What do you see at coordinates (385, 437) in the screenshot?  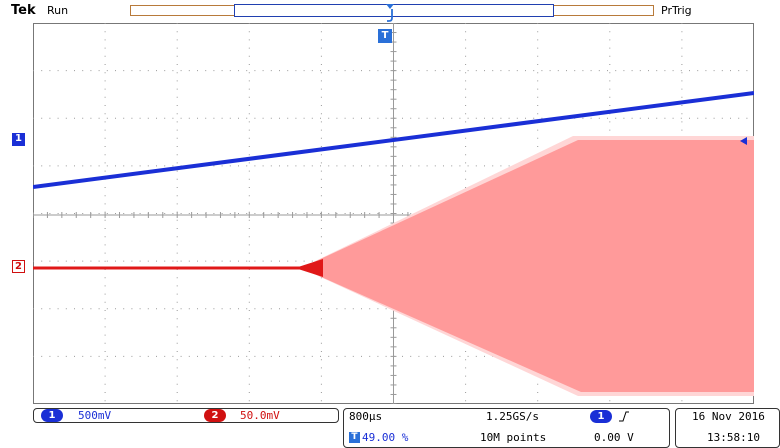 I see `trigger-position-value: 49.00 %` at bounding box center [385, 437].